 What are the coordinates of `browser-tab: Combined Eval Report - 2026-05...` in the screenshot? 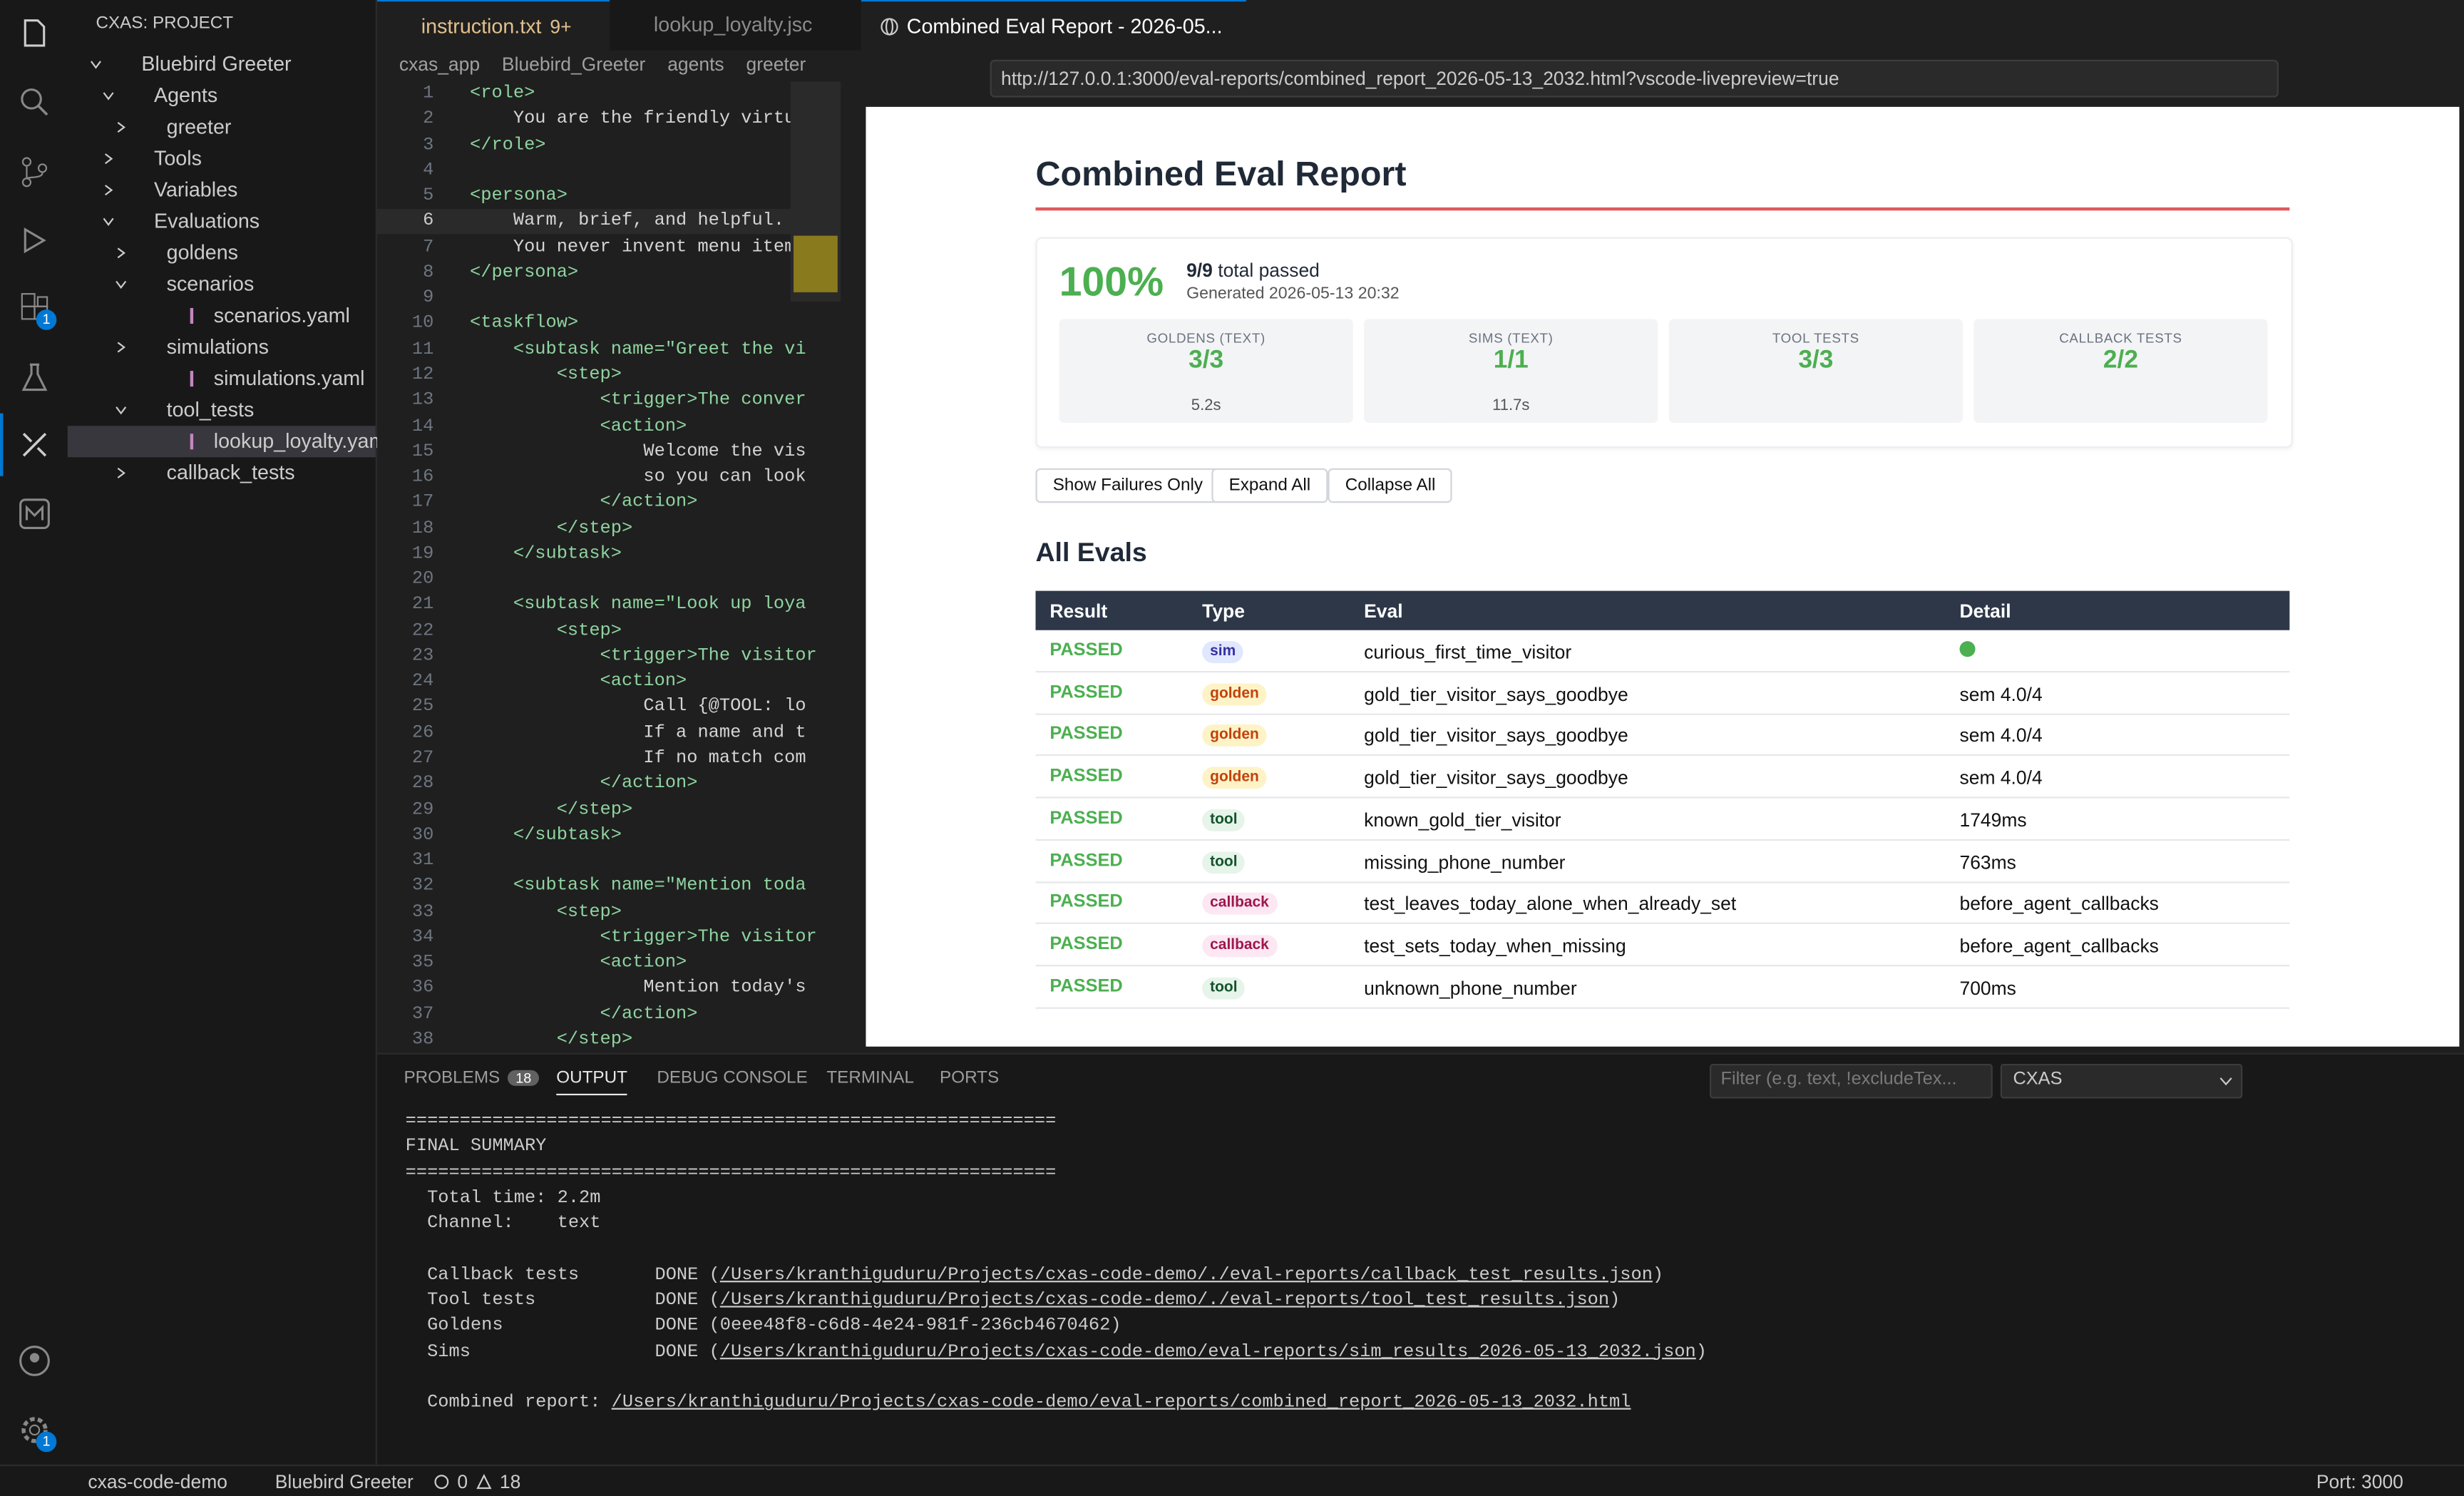 It's located at (1053, 26).